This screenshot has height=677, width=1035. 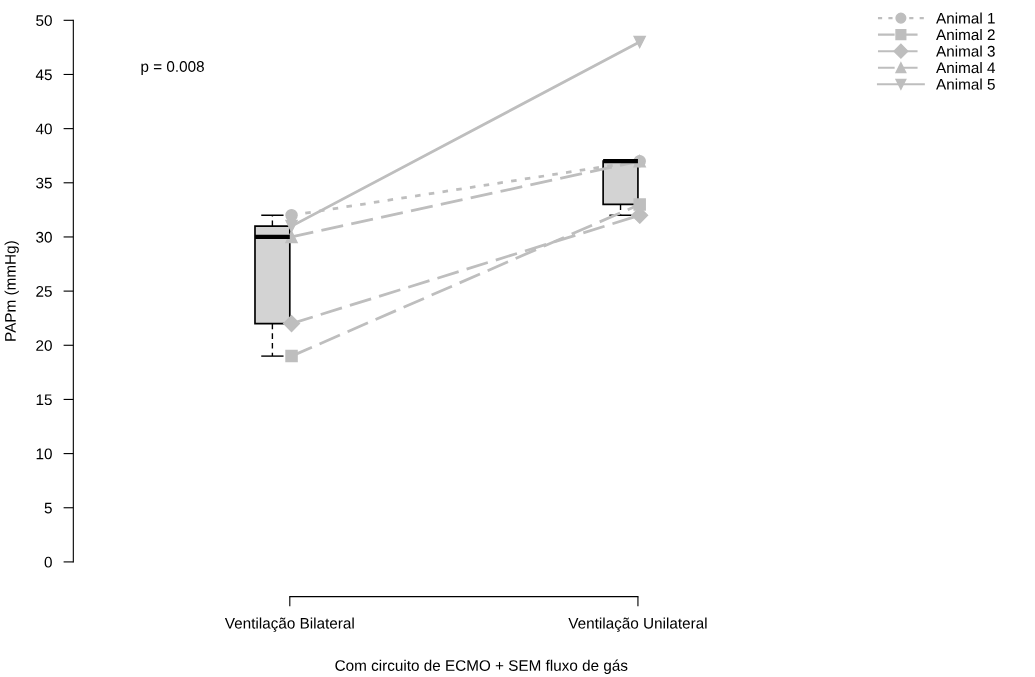 I want to click on y-tick-label: 15, so click(x=44, y=400).